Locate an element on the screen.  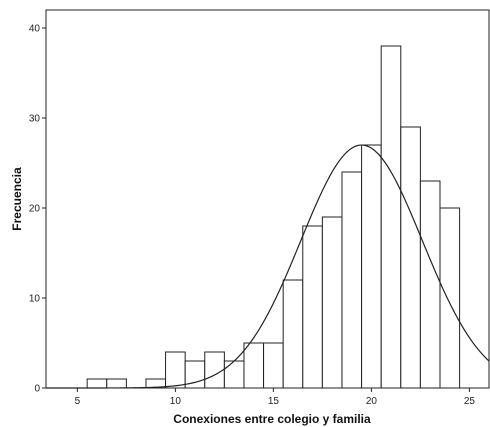
x-tick-label: 10 is located at coordinates (176, 401).